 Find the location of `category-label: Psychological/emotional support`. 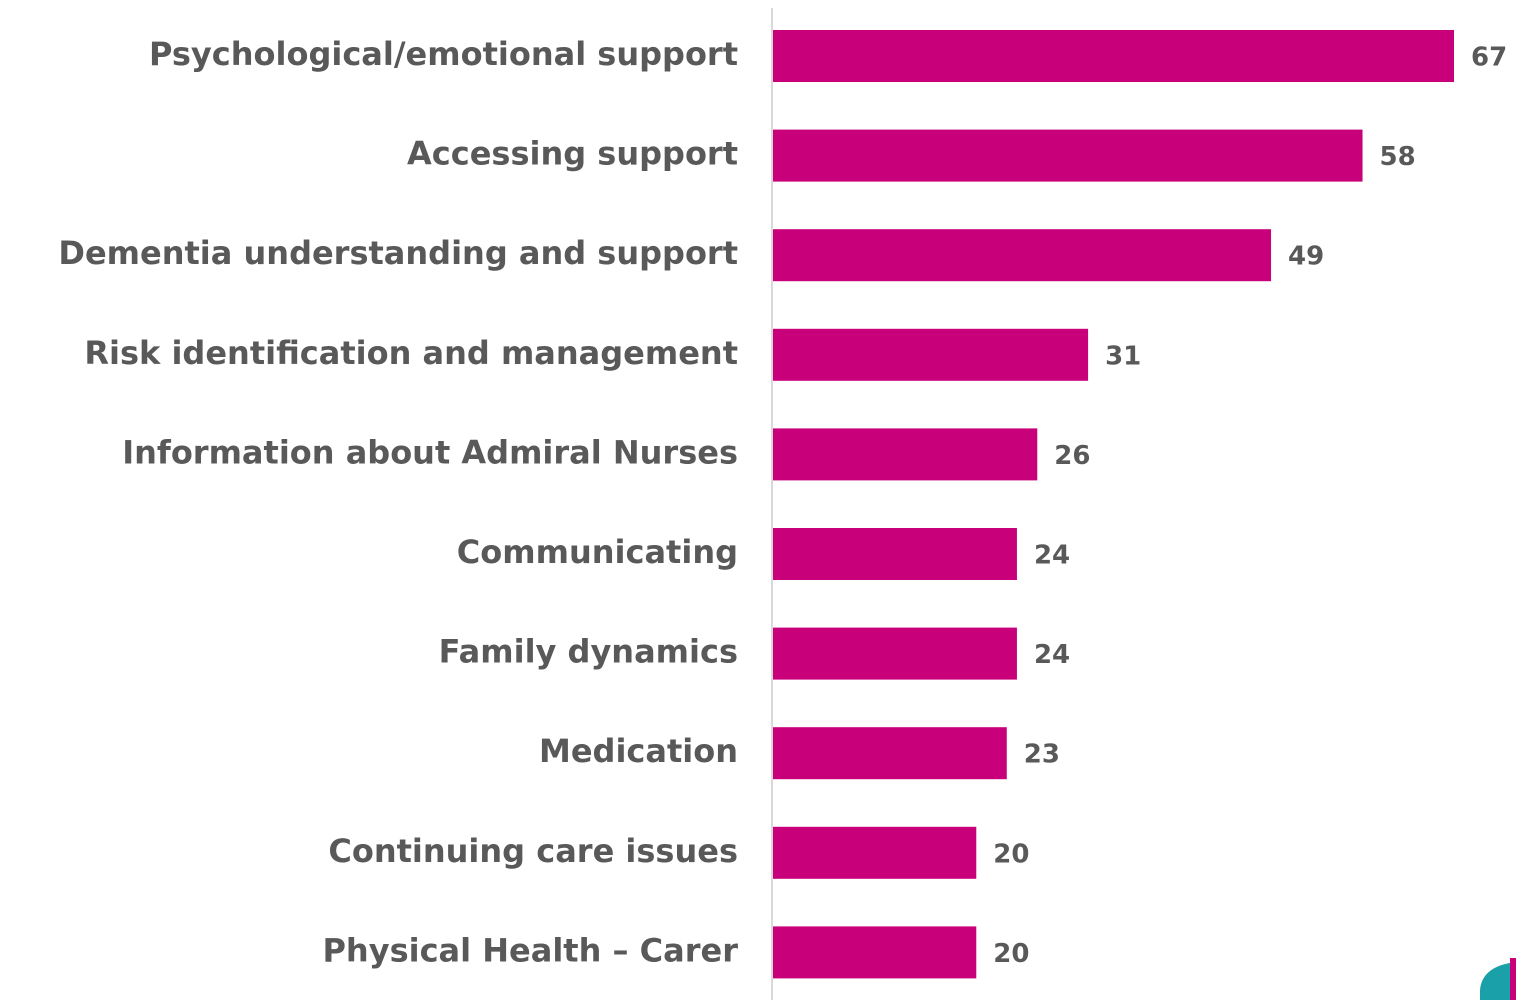

category-label: Psychological/emotional support is located at coordinates (443, 54).